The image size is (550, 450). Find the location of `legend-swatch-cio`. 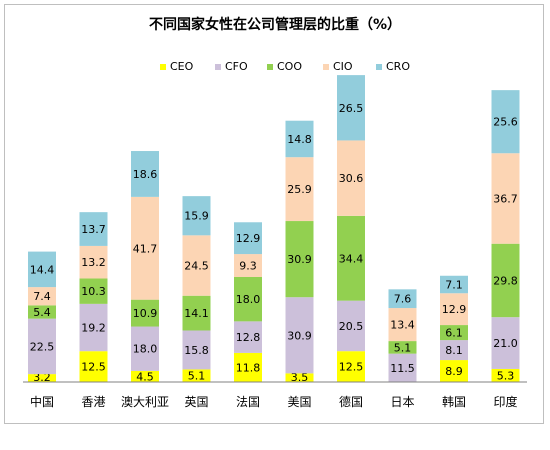

legend-swatch-cio is located at coordinates (326, 67).